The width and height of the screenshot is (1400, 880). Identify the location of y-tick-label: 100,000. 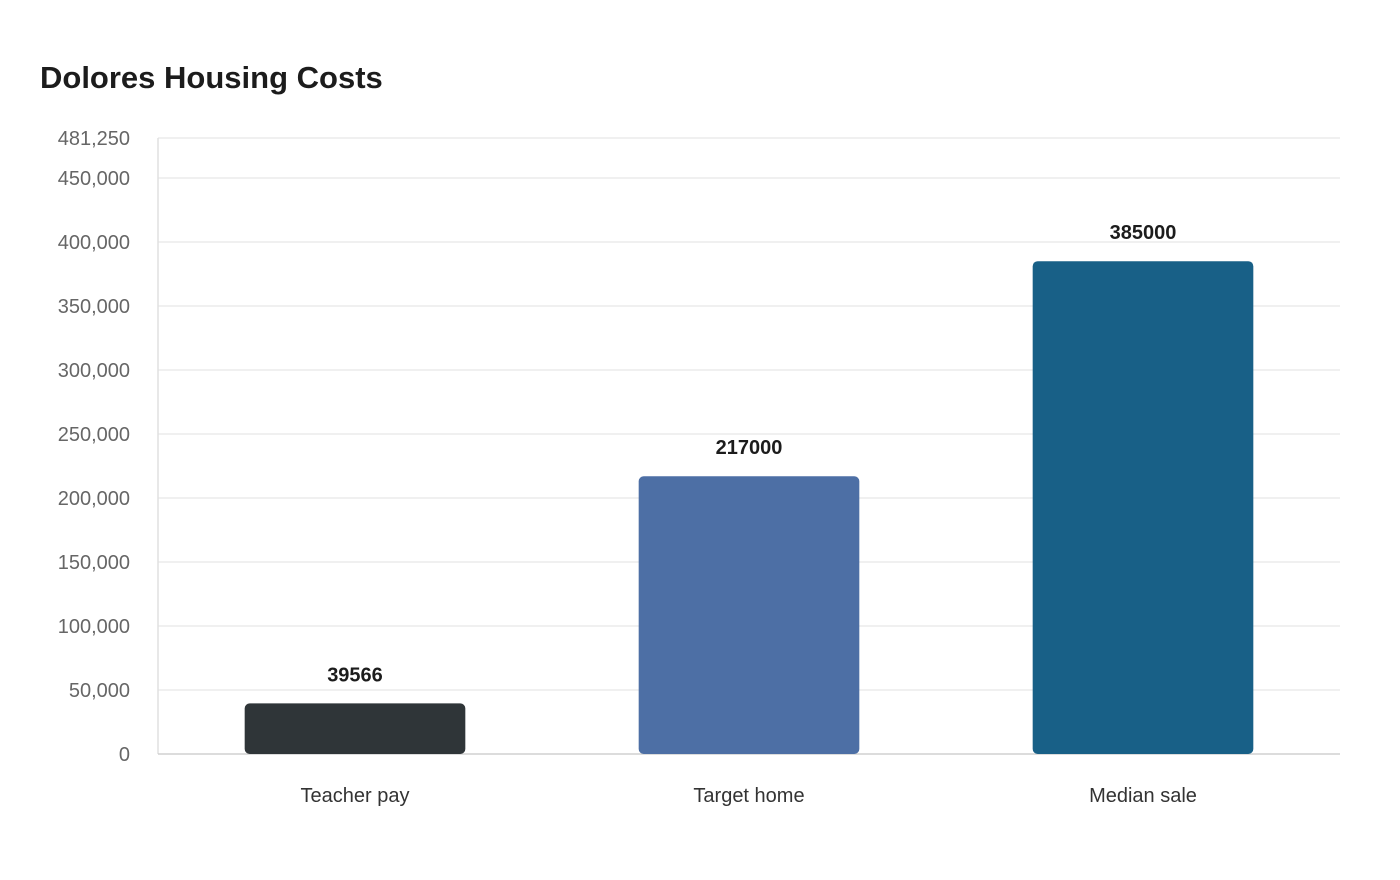
(94, 627).